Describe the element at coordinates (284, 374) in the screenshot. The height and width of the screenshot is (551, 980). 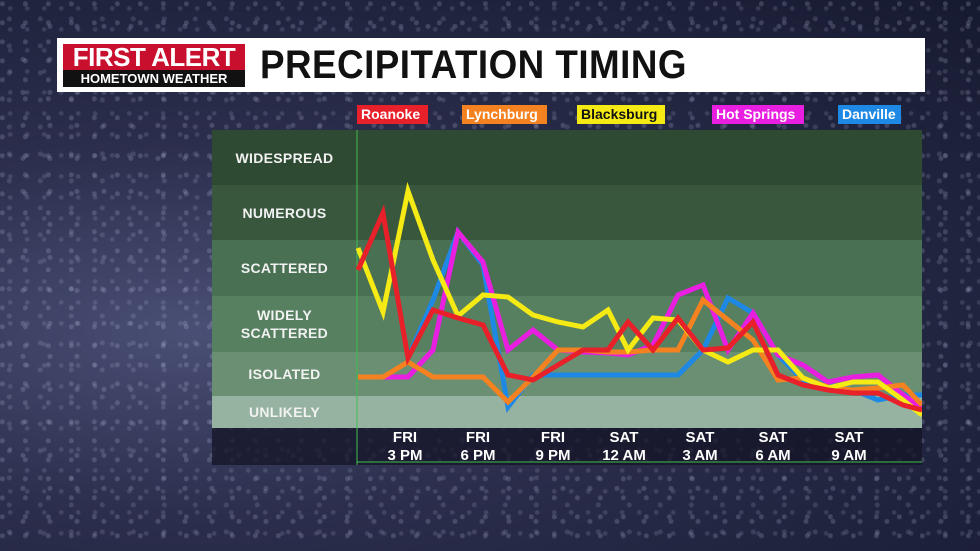
I see `band-label: ISOLATED` at that location.